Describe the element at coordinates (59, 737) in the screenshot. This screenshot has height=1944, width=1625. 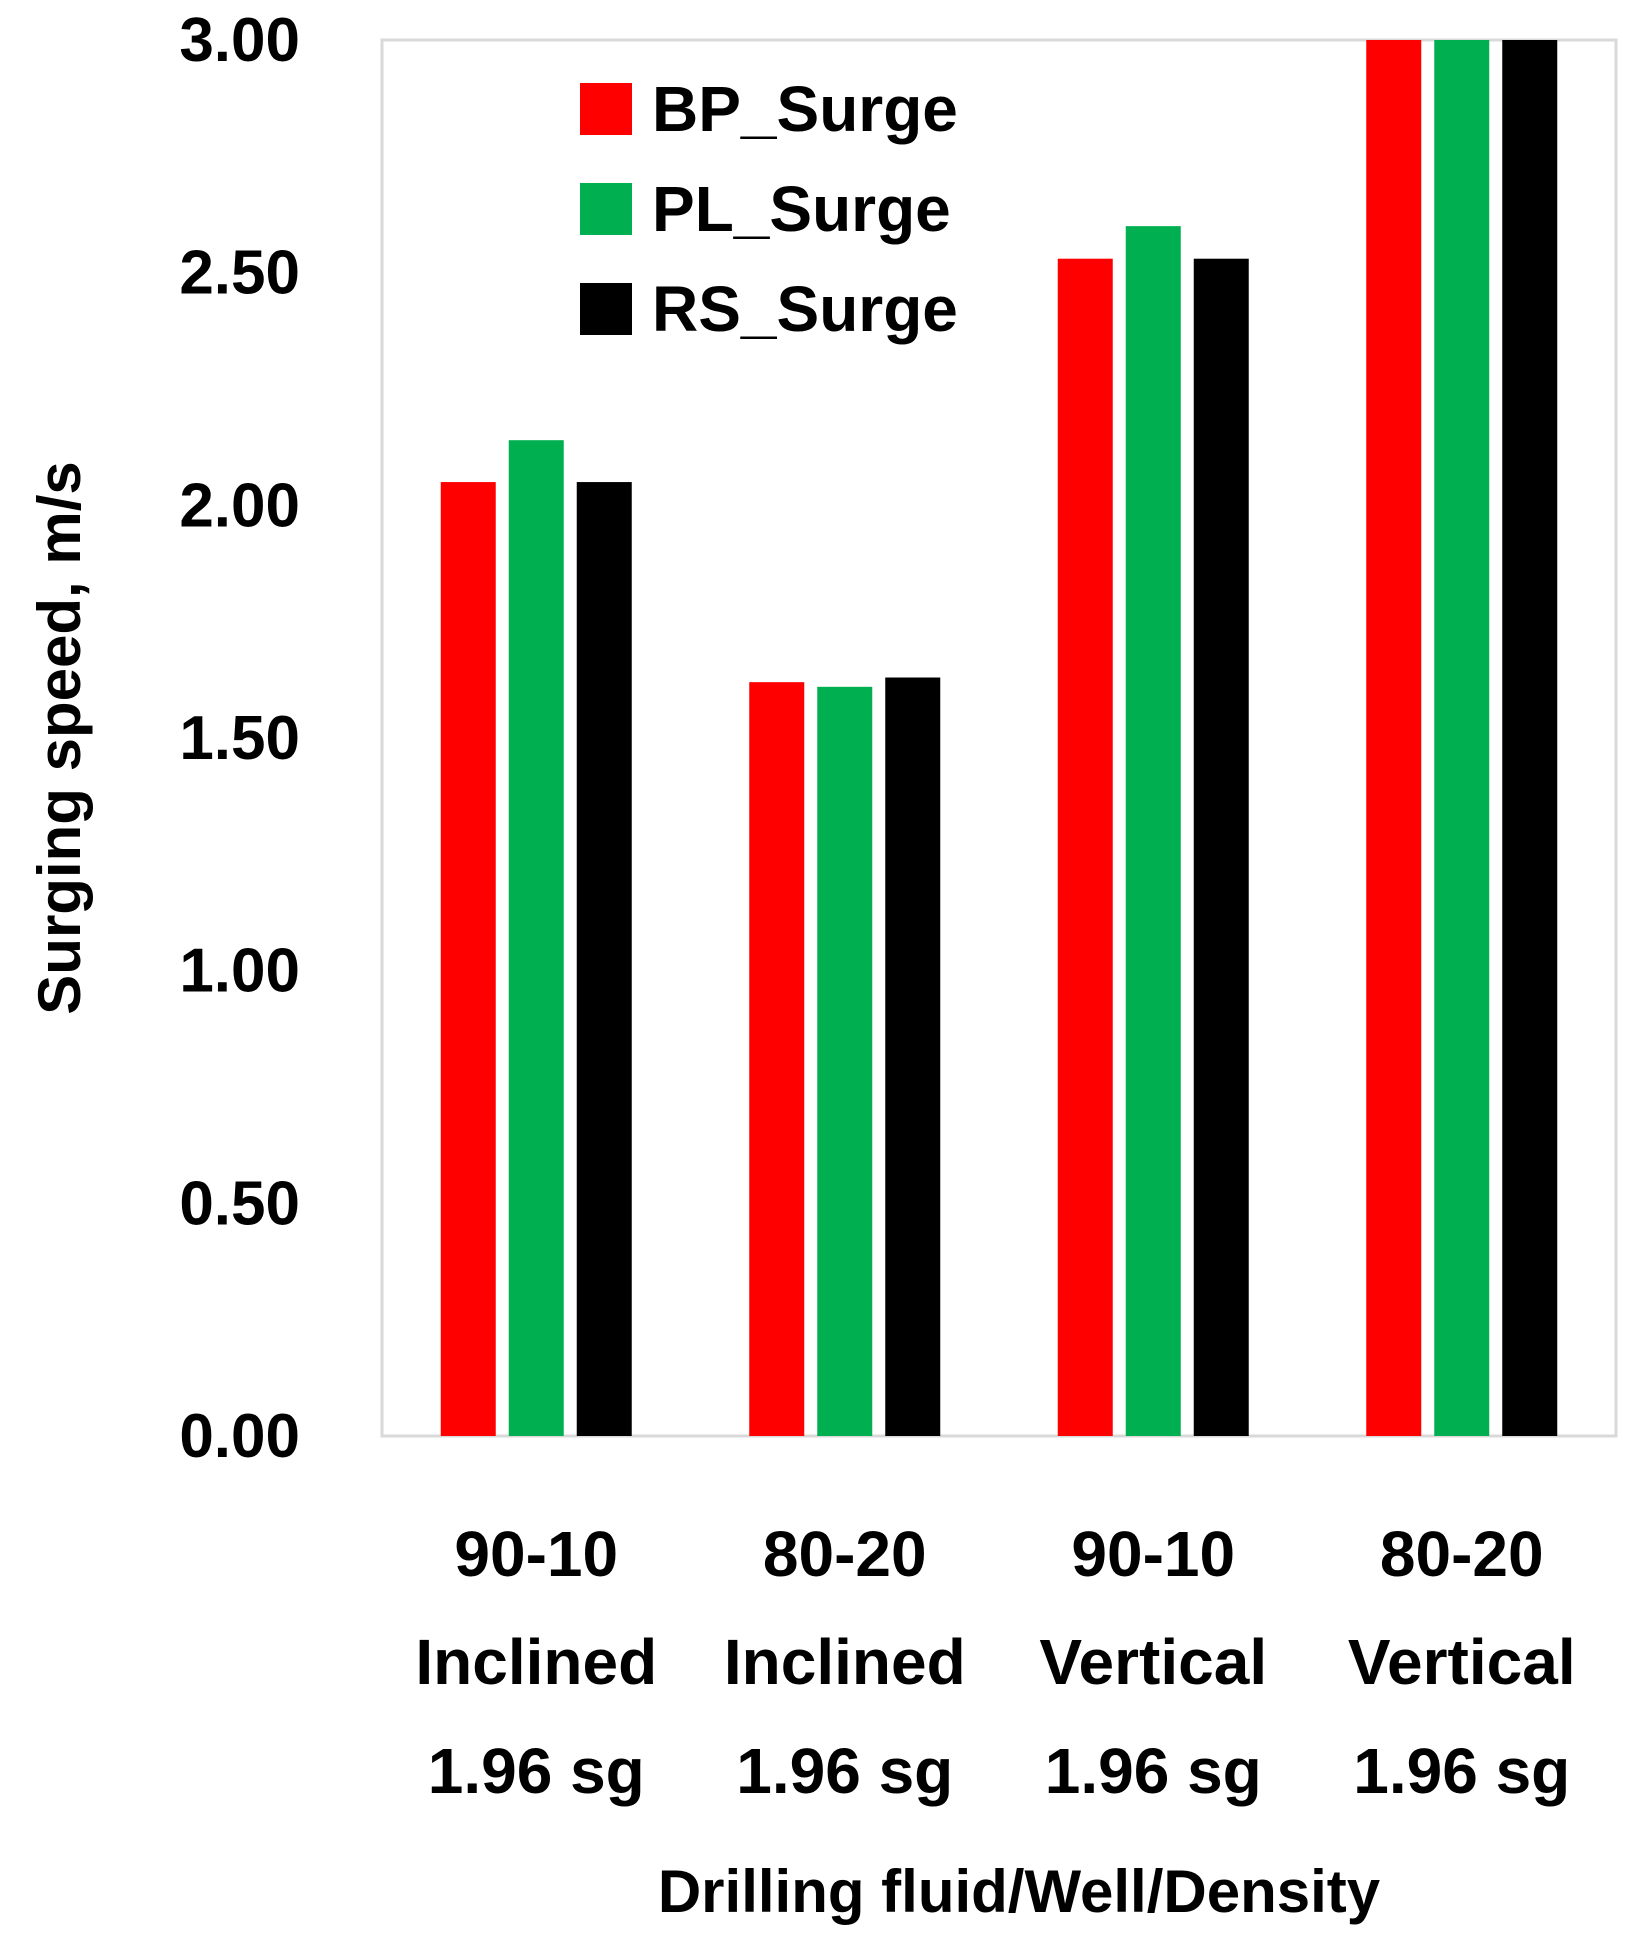
I see `y-axis-label: Surging speed, m/s` at that location.